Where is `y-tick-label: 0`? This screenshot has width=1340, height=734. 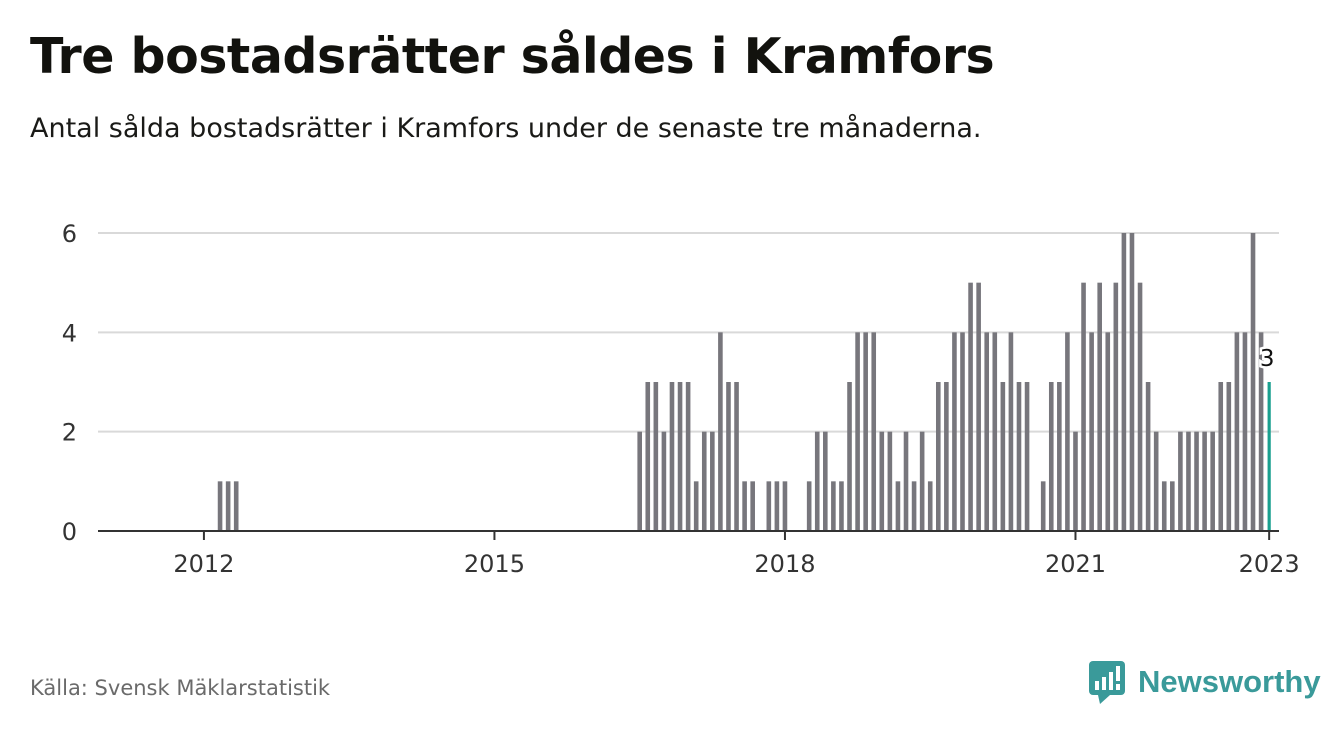 y-tick-label: 0 is located at coordinates (69, 532).